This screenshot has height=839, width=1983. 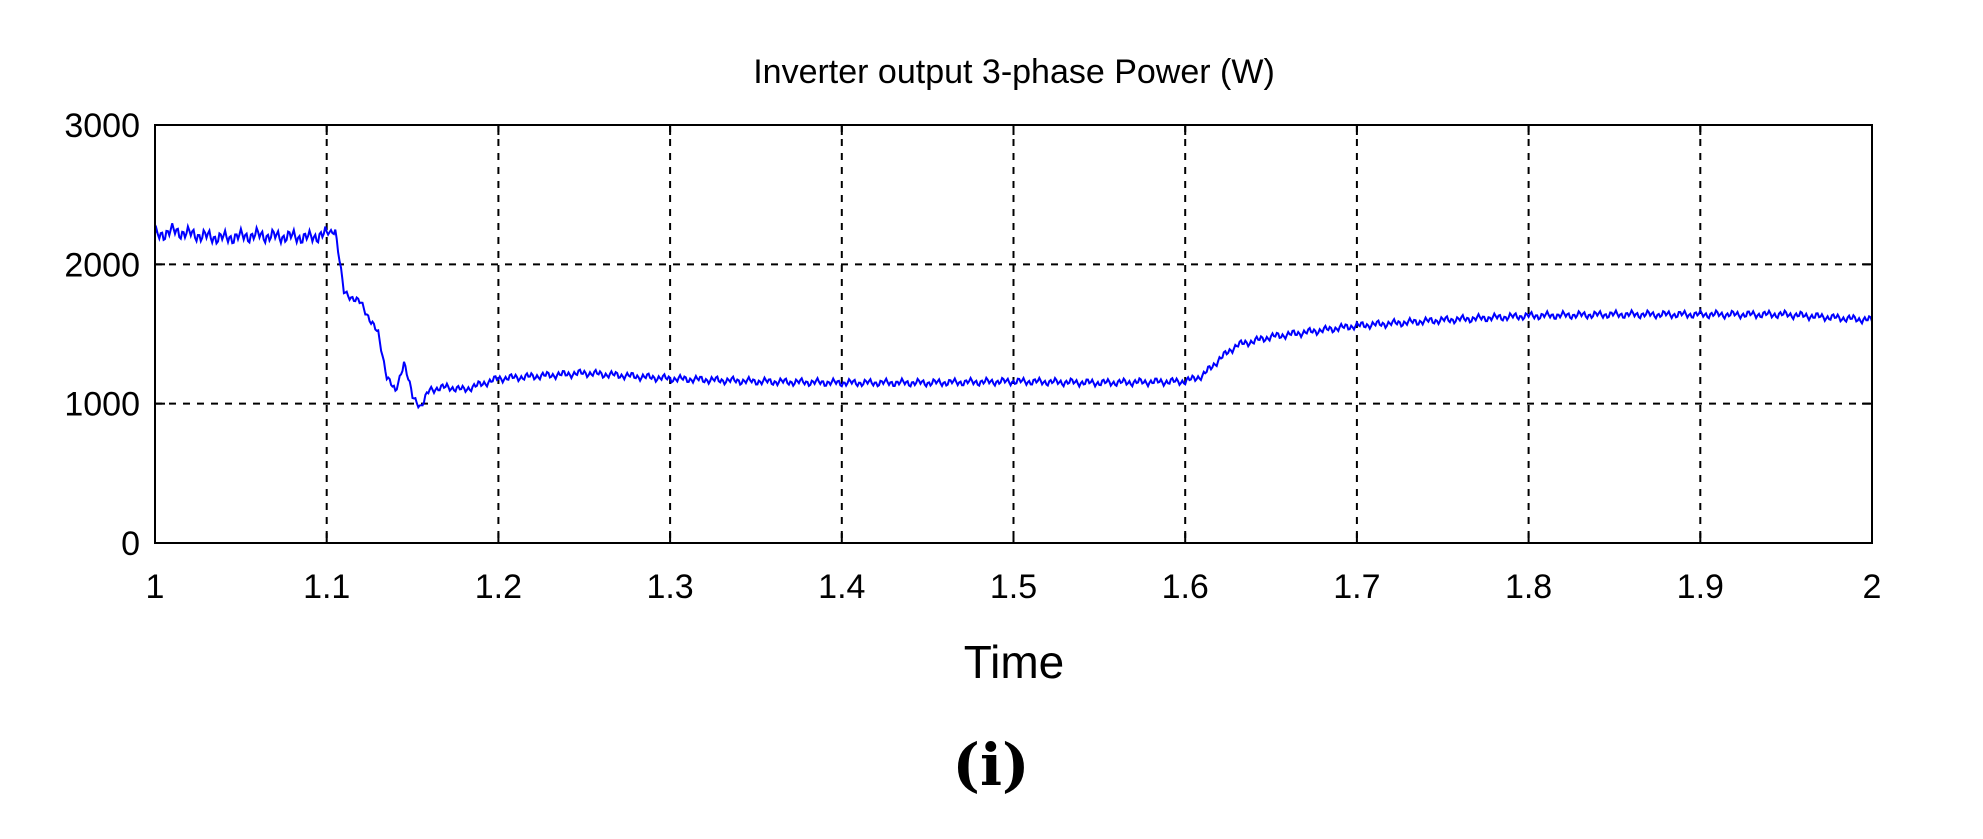 What do you see at coordinates (498, 587) in the screenshot?
I see `x-tick-label: 1.2` at bounding box center [498, 587].